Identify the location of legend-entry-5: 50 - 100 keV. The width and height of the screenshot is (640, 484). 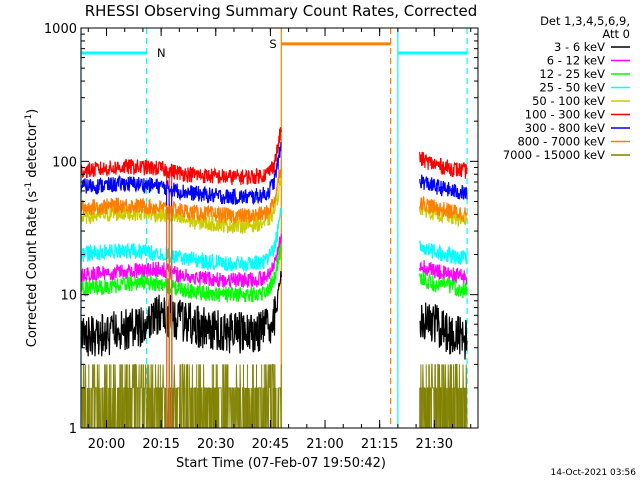
(568, 101).